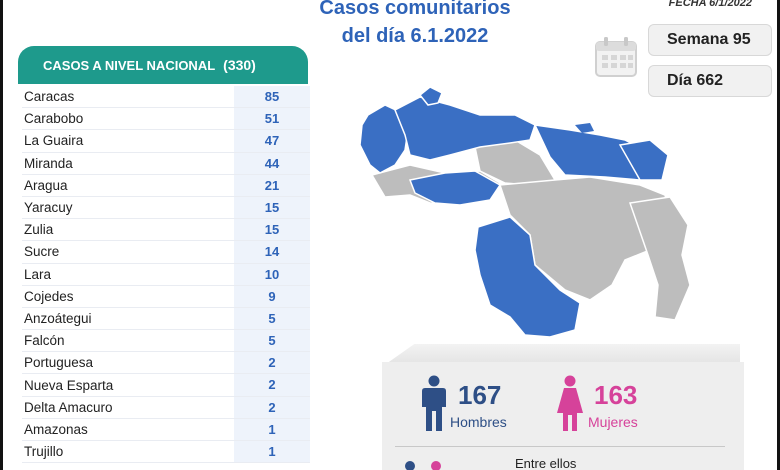 The width and height of the screenshot is (780, 470). What do you see at coordinates (68, 407) in the screenshot?
I see `state-name: Delta Amacuro` at bounding box center [68, 407].